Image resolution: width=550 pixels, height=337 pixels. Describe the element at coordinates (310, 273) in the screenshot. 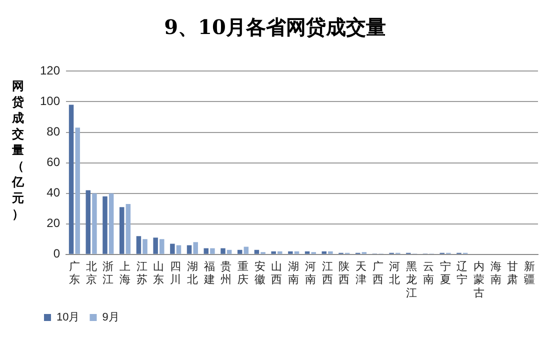

I see `x-tick-label: 河南` at that location.